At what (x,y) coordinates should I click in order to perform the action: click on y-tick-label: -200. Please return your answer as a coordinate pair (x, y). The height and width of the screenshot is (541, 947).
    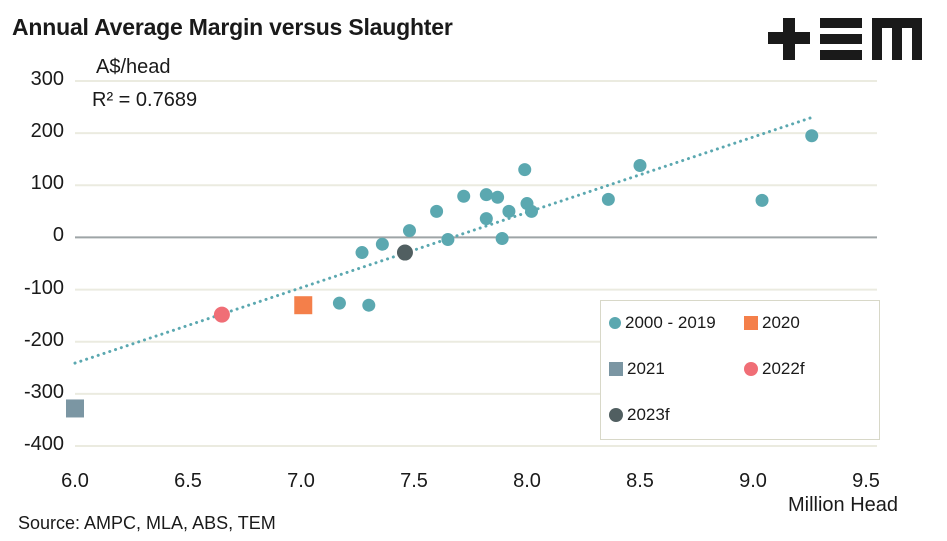
    Looking at the image, I should click on (43, 339).